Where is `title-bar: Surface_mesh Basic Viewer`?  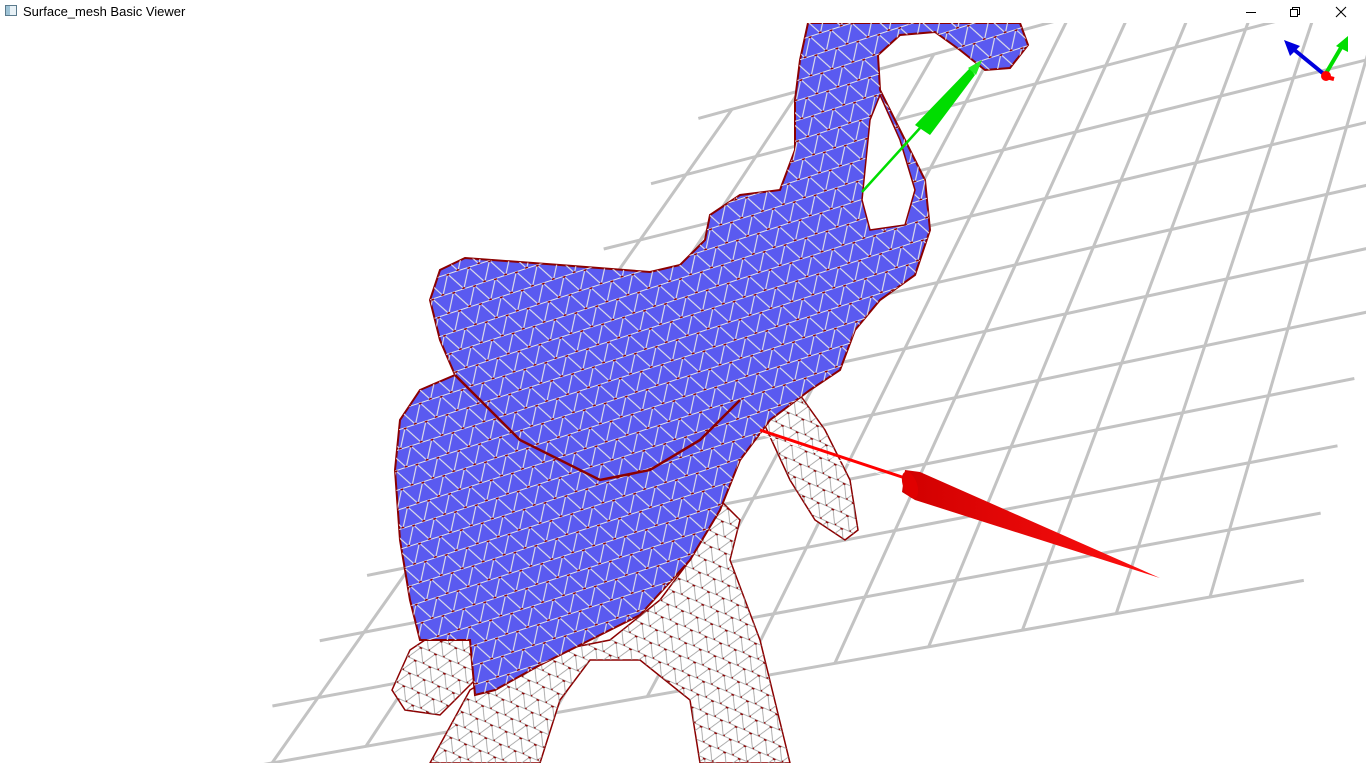 title-bar: Surface_mesh Basic Viewer is located at coordinates (683, 11).